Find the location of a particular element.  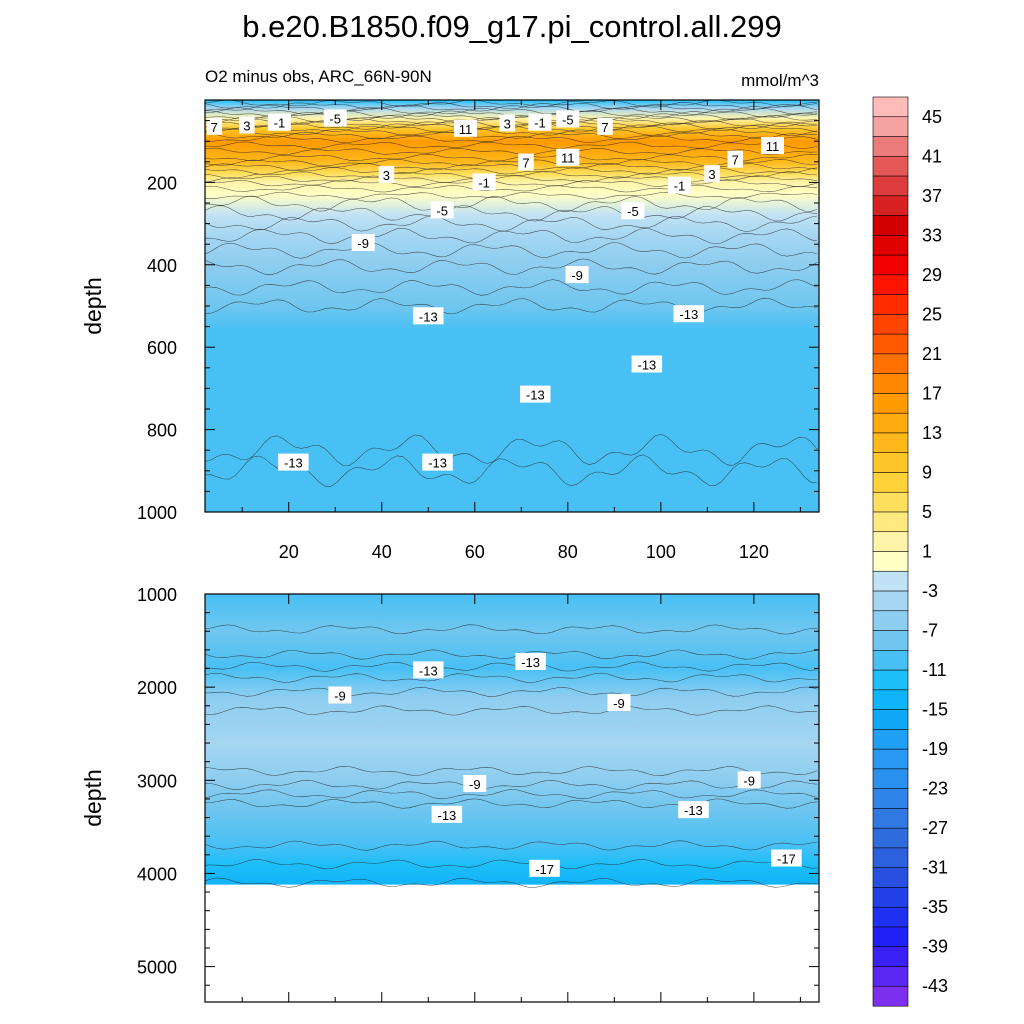

colorbar-label: -39 is located at coordinates (935, 947).